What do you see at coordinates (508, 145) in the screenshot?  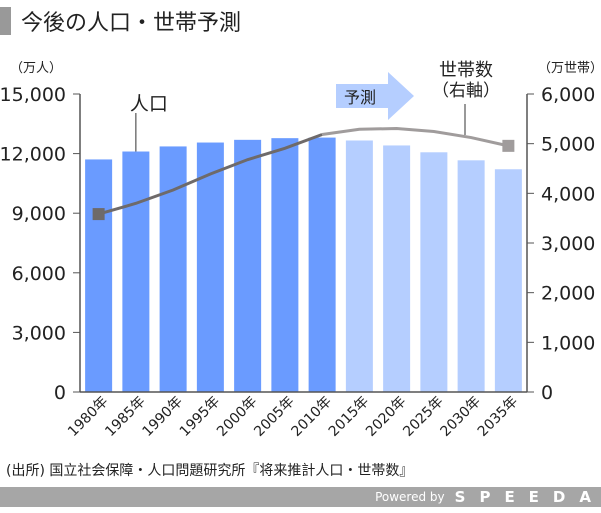 I see `households-end-marker` at bounding box center [508, 145].